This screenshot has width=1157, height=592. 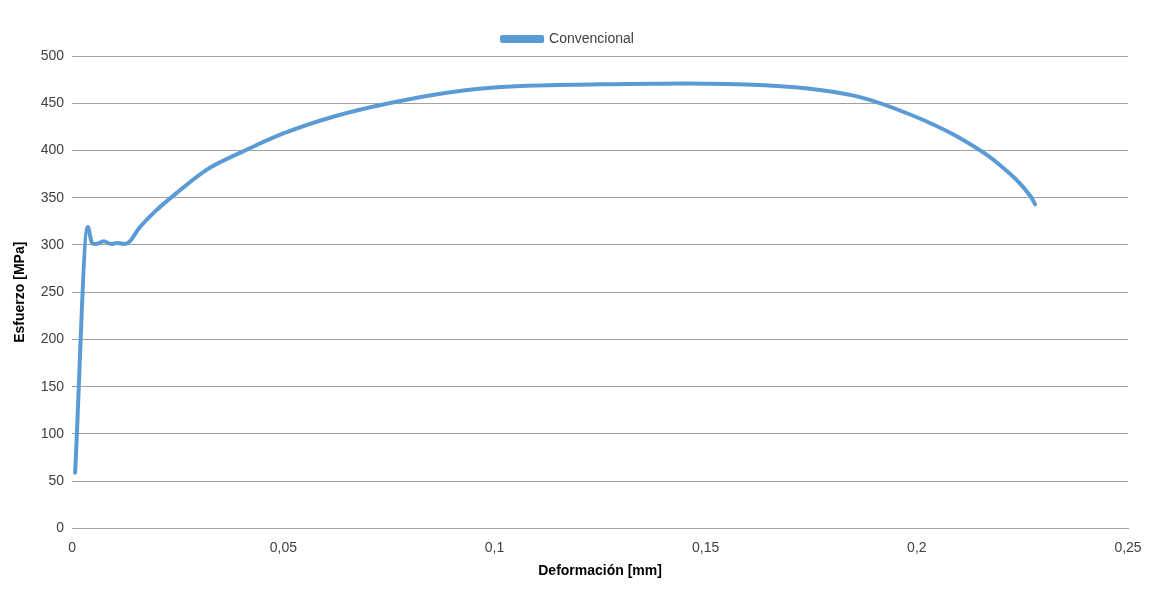 What do you see at coordinates (52, 243) in the screenshot?
I see `y-tick-label: 300` at bounding box center [52, 243].